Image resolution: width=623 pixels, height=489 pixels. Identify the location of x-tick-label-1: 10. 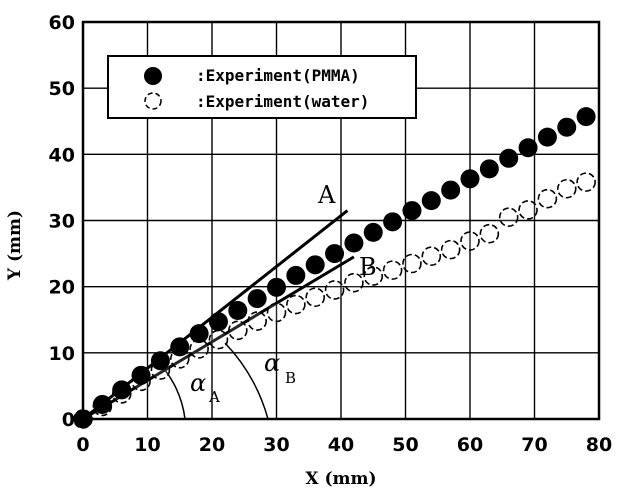
(147, 445).